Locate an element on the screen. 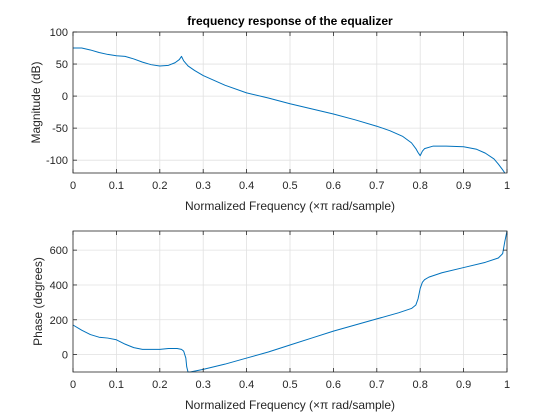 The image size is (560, 420). phase-y-tick-label: 400 is located at coordinates (59, 286).